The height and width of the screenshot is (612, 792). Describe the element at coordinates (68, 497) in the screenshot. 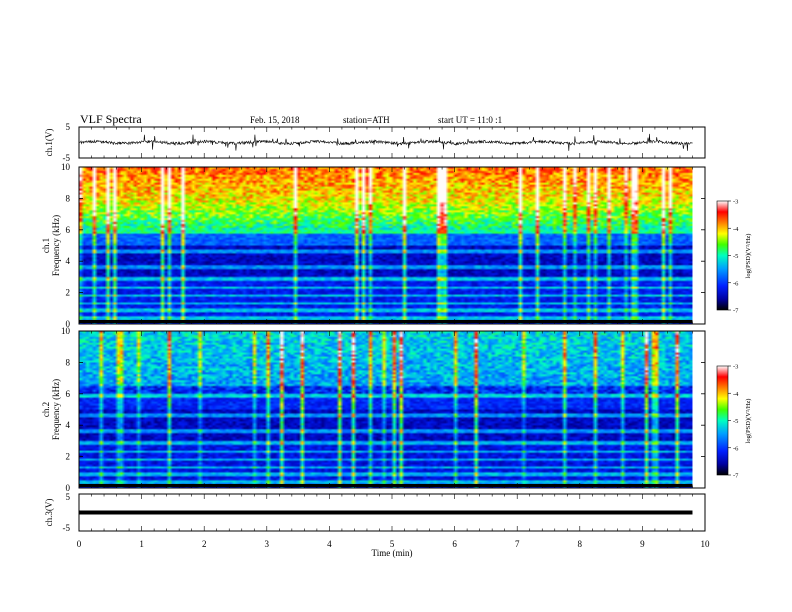

I see `ch3-ytick-top: 5` at that location.